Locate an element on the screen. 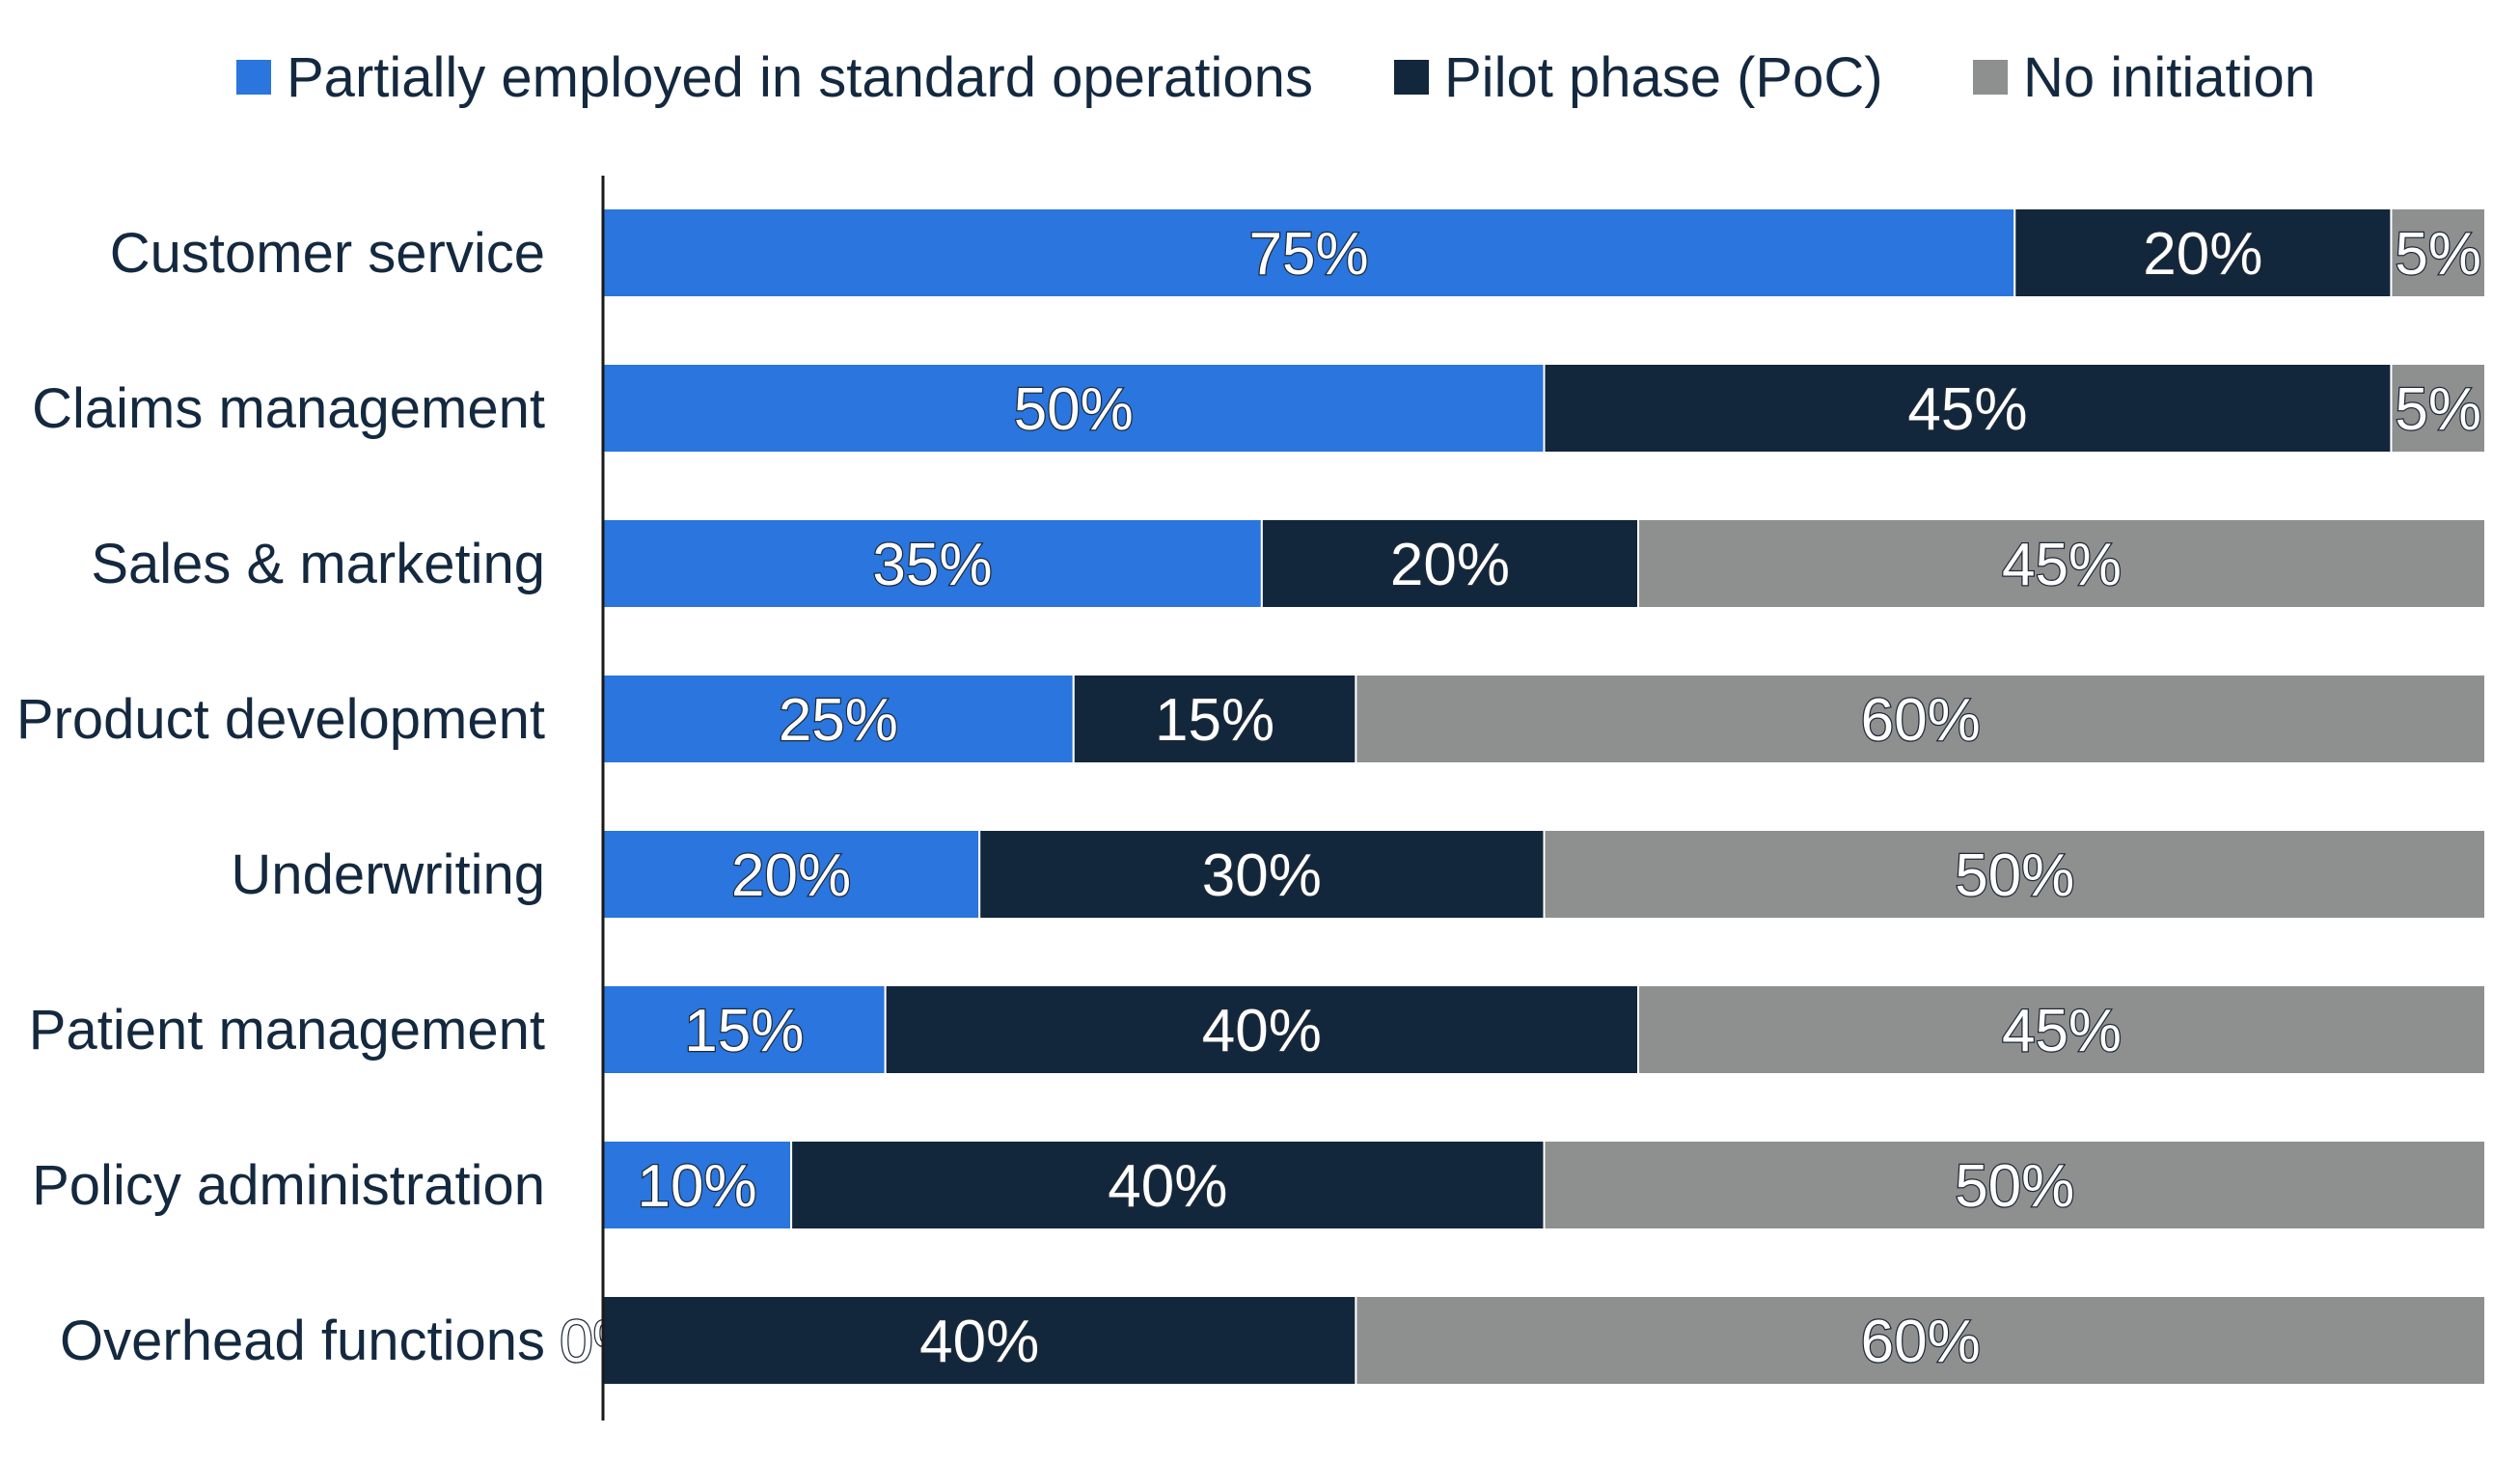 The width and height of the screenshot is (2520, 1462). value-label-product-development-pilot-phase-poc: 15% is located at coordinates (1215, 721).